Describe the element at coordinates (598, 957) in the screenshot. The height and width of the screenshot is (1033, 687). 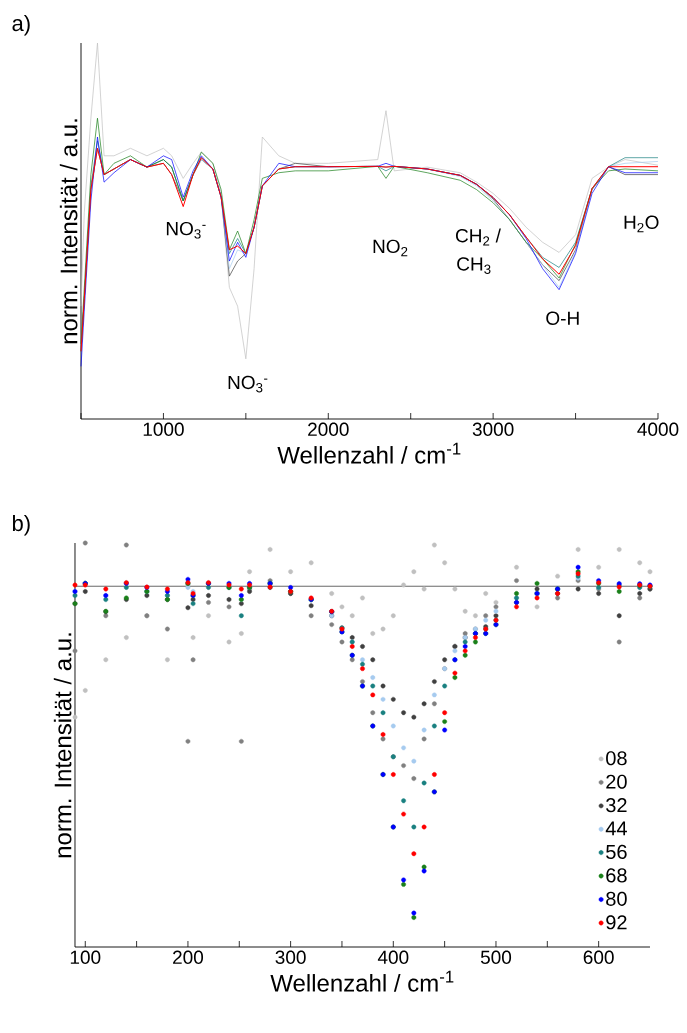
I see `x-tick-label: 600` at that location.